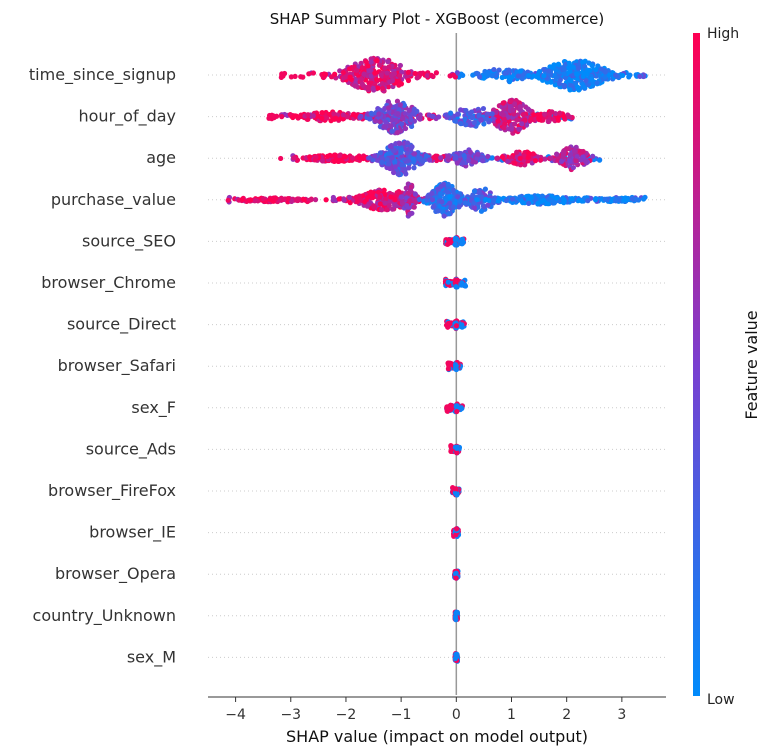 The height and width of the screenshot is (756, 770). What do you see at coordinates (102, 75) in the screenshot?
I see `feature-label: time_since_signup` at bounding box center [102, 75].